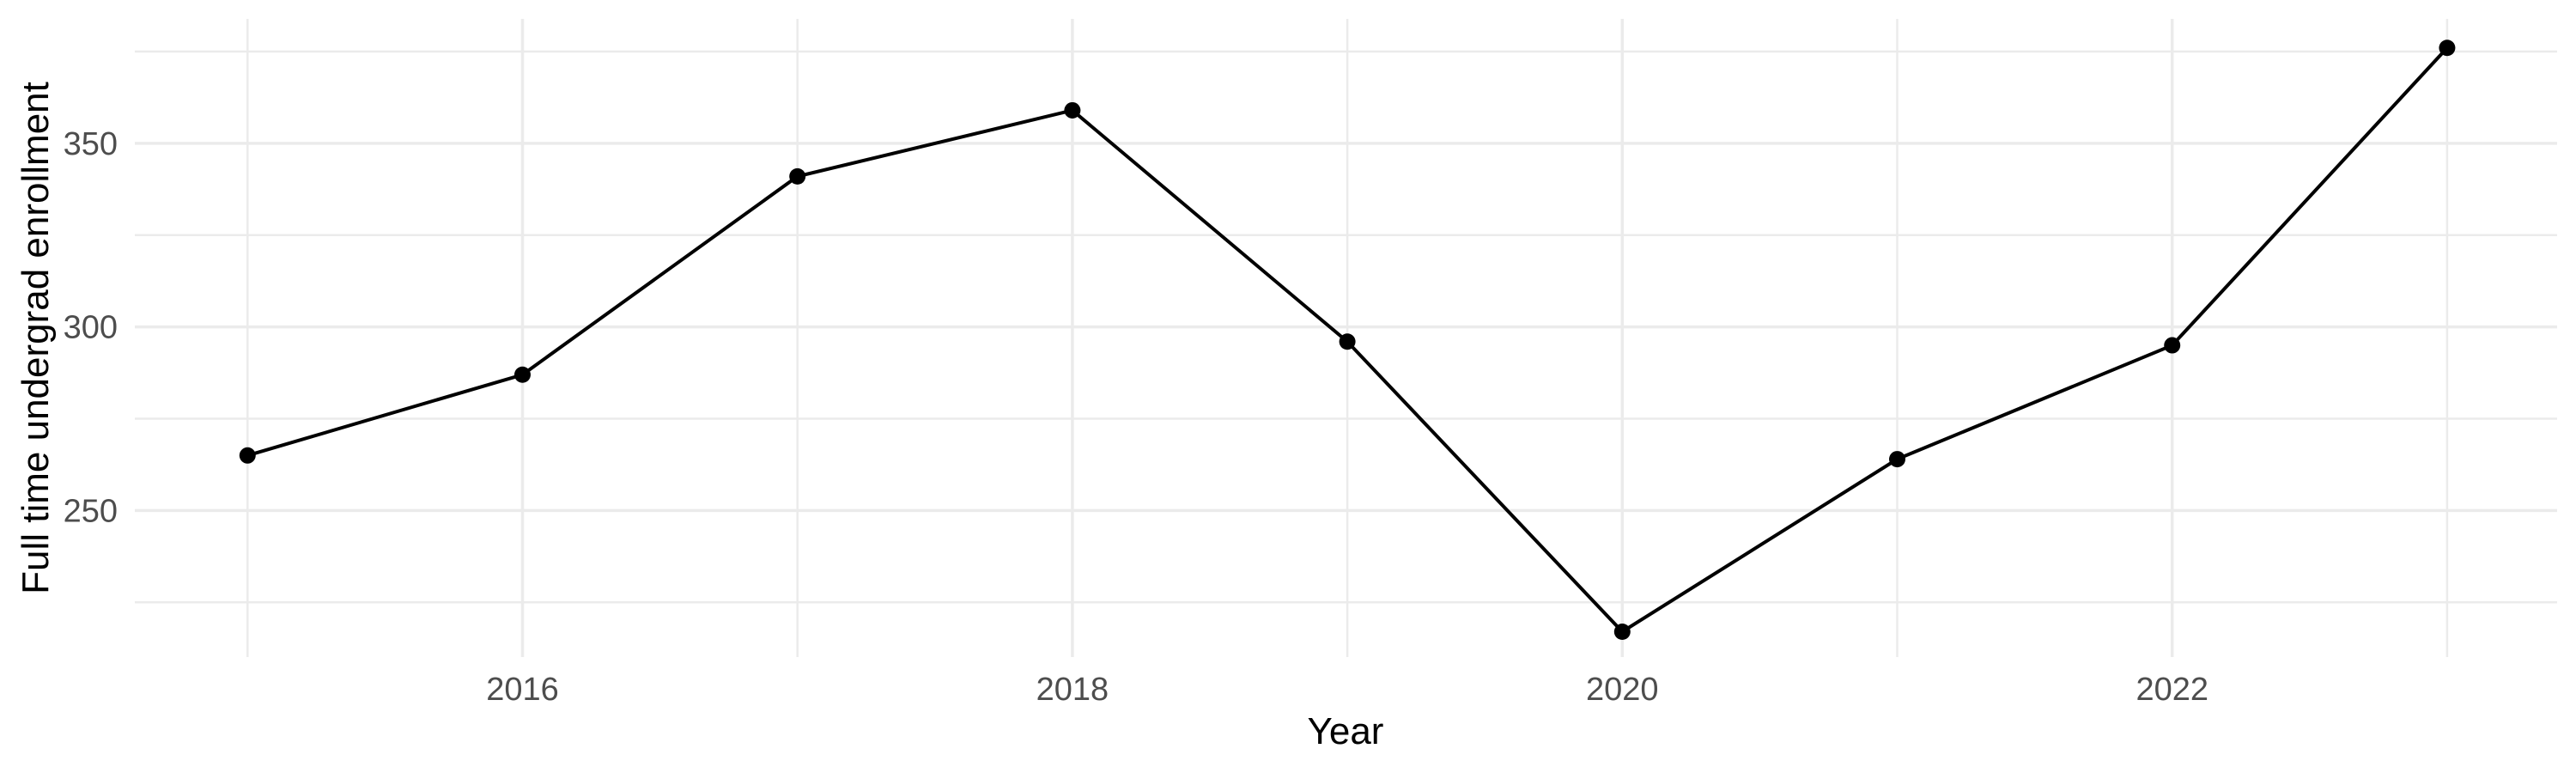  I want to click on x-tick-label: 2018, so click(1072, 690).